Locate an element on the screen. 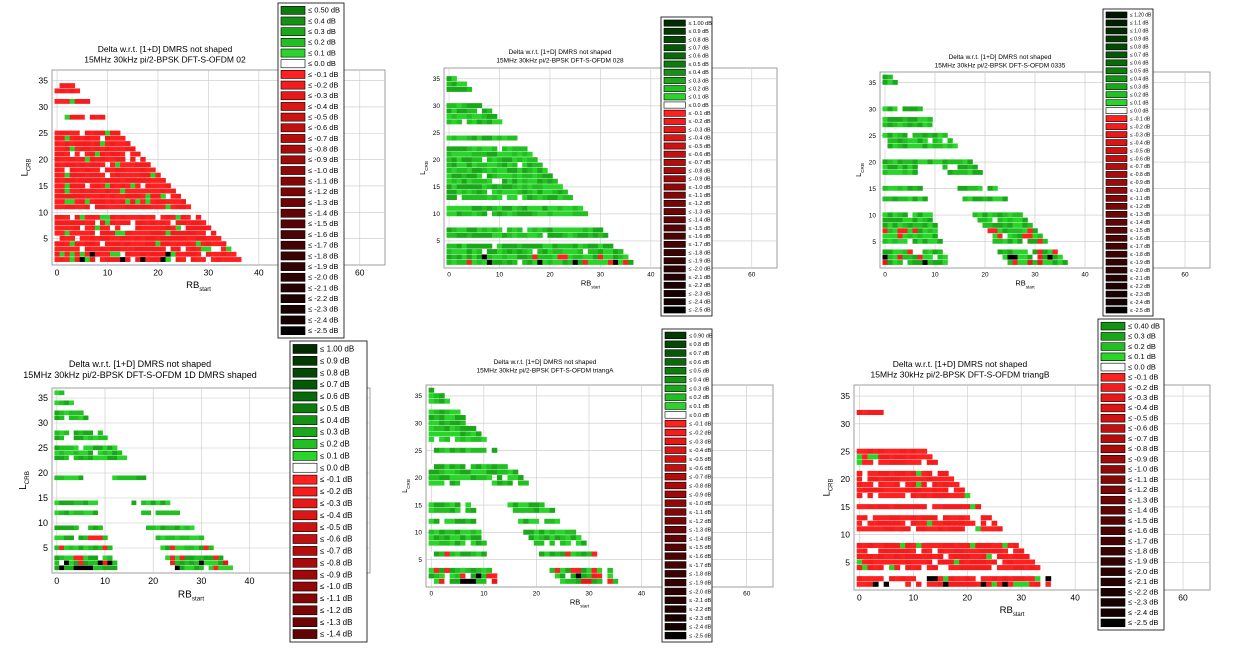  x-tick-label: 40 is located at coordinates (651, 275).